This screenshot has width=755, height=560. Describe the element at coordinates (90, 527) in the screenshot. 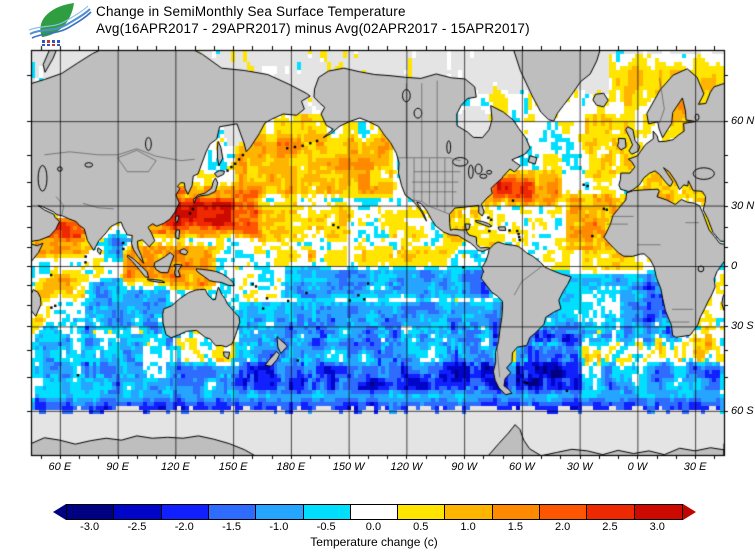

I see `colorbar-tick-label: -3.0` at that location.